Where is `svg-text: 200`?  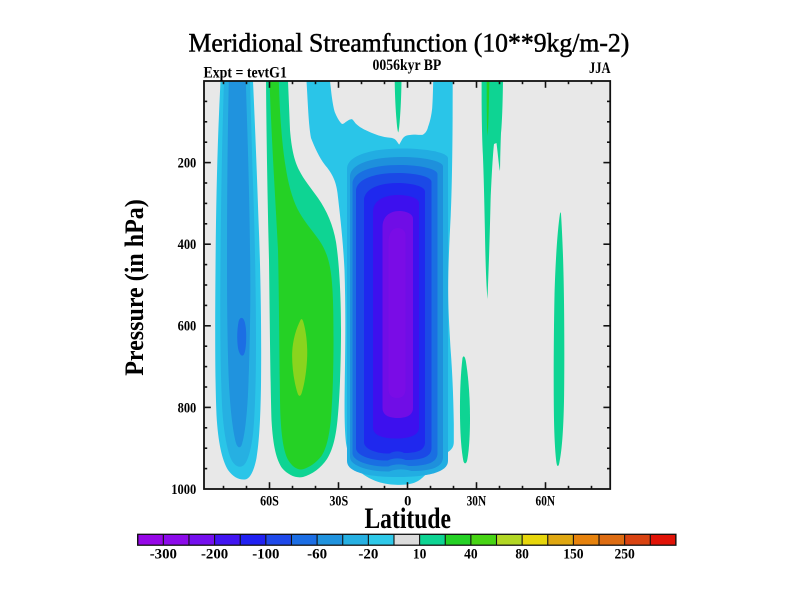 svg-text: 200 is located at coordinates (187, 164).